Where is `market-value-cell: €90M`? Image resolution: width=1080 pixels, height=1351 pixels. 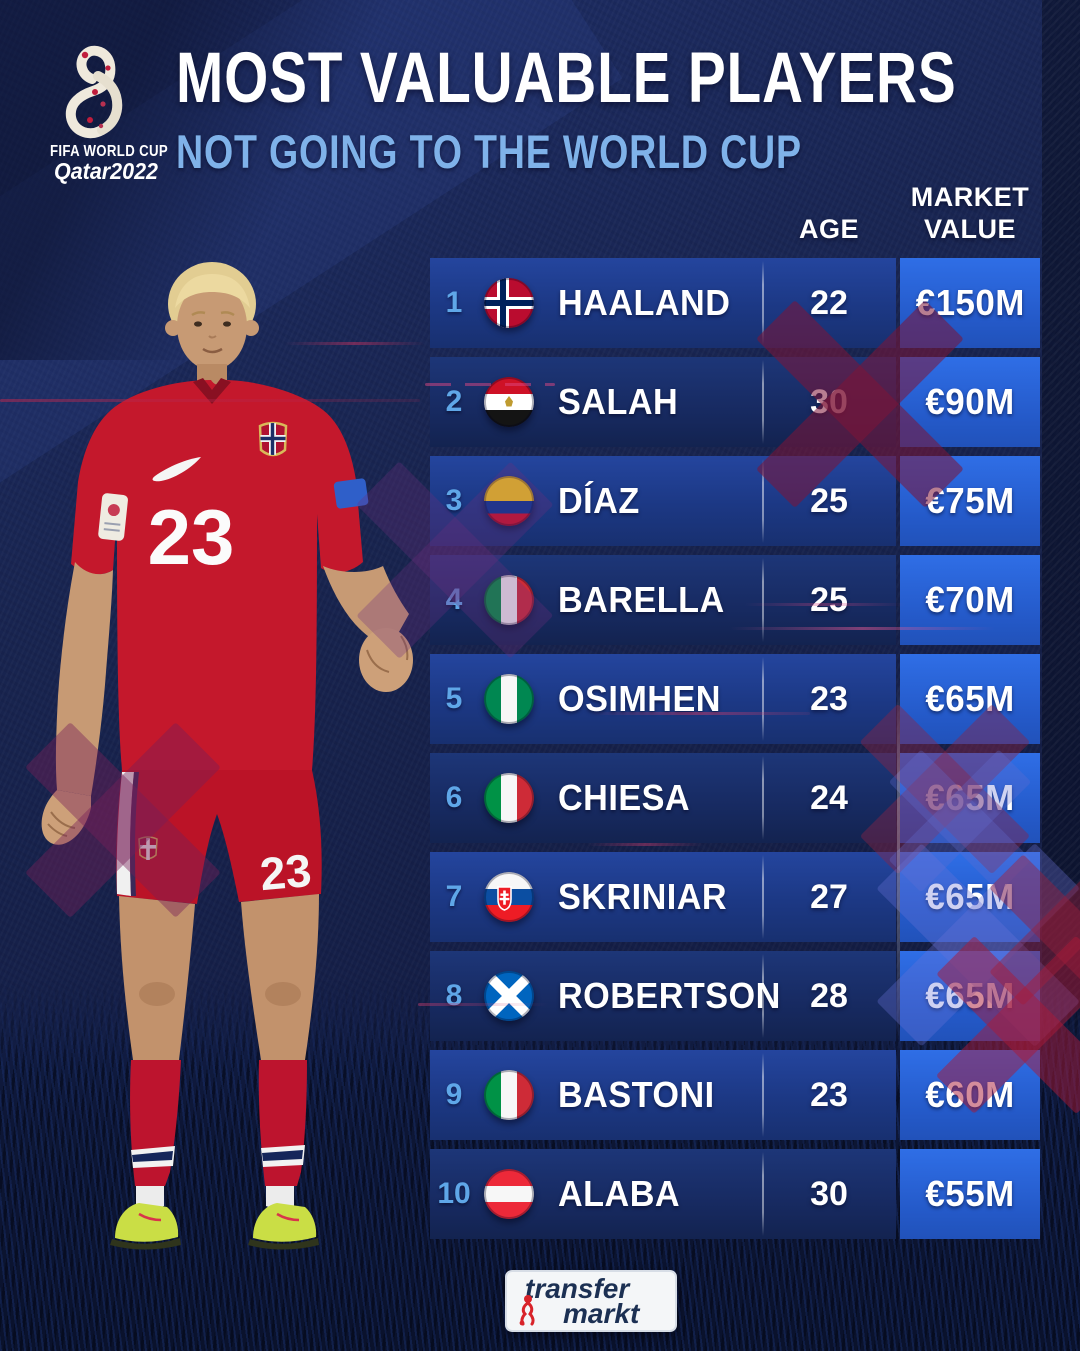
market-value-cell: €90M is located at coordinates (970, 402).